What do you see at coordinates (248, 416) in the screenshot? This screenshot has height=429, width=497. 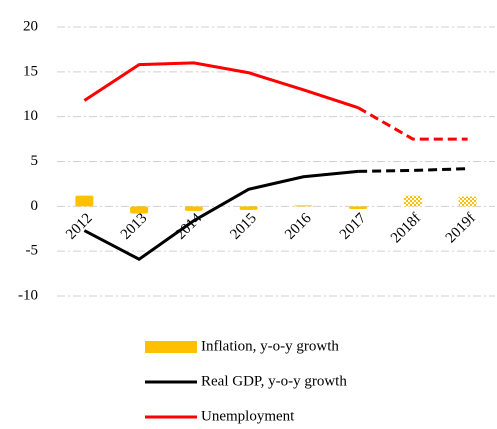 I see `legend-label: Unemployment` at bounding box center [248, 416].